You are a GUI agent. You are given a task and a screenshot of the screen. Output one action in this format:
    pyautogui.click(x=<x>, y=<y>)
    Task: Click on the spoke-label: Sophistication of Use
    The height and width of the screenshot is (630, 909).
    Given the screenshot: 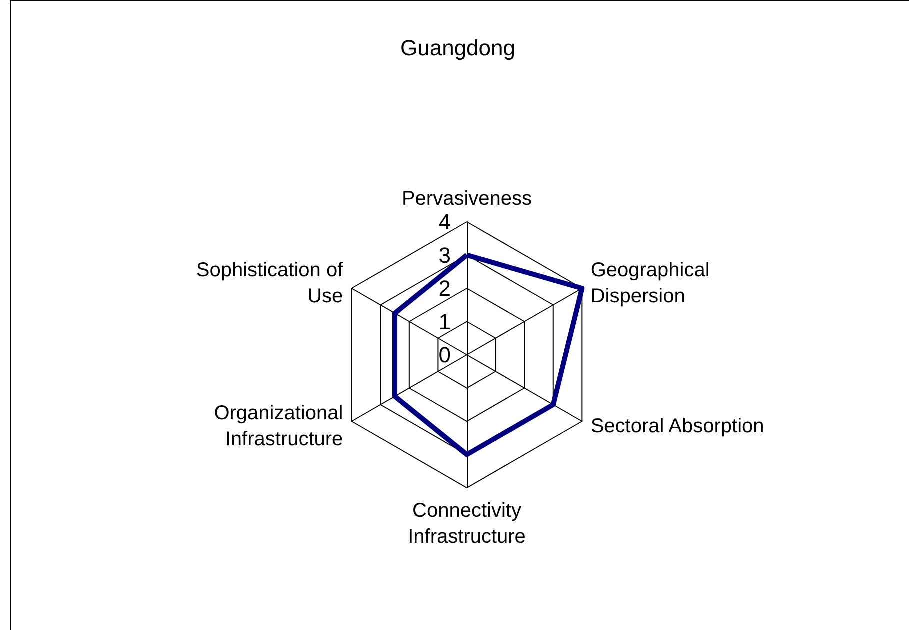 What is the action you would take?
    pyautogui.click(x=270, y=284)
    